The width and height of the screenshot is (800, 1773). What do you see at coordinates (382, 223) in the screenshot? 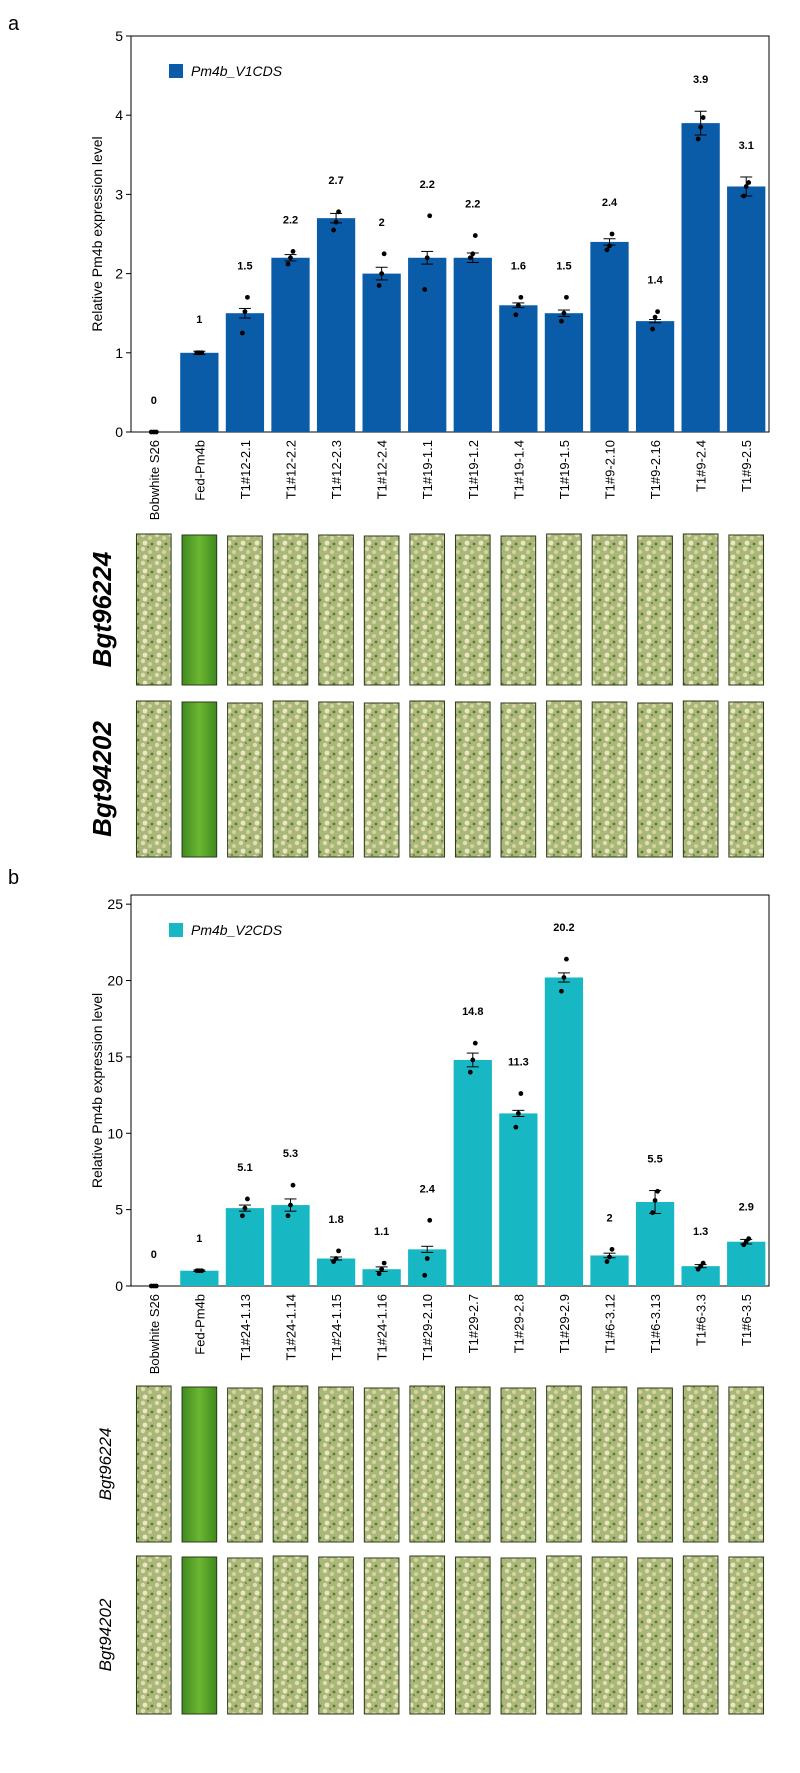
I see `value-label: 2` at bounding box center [382, 223].